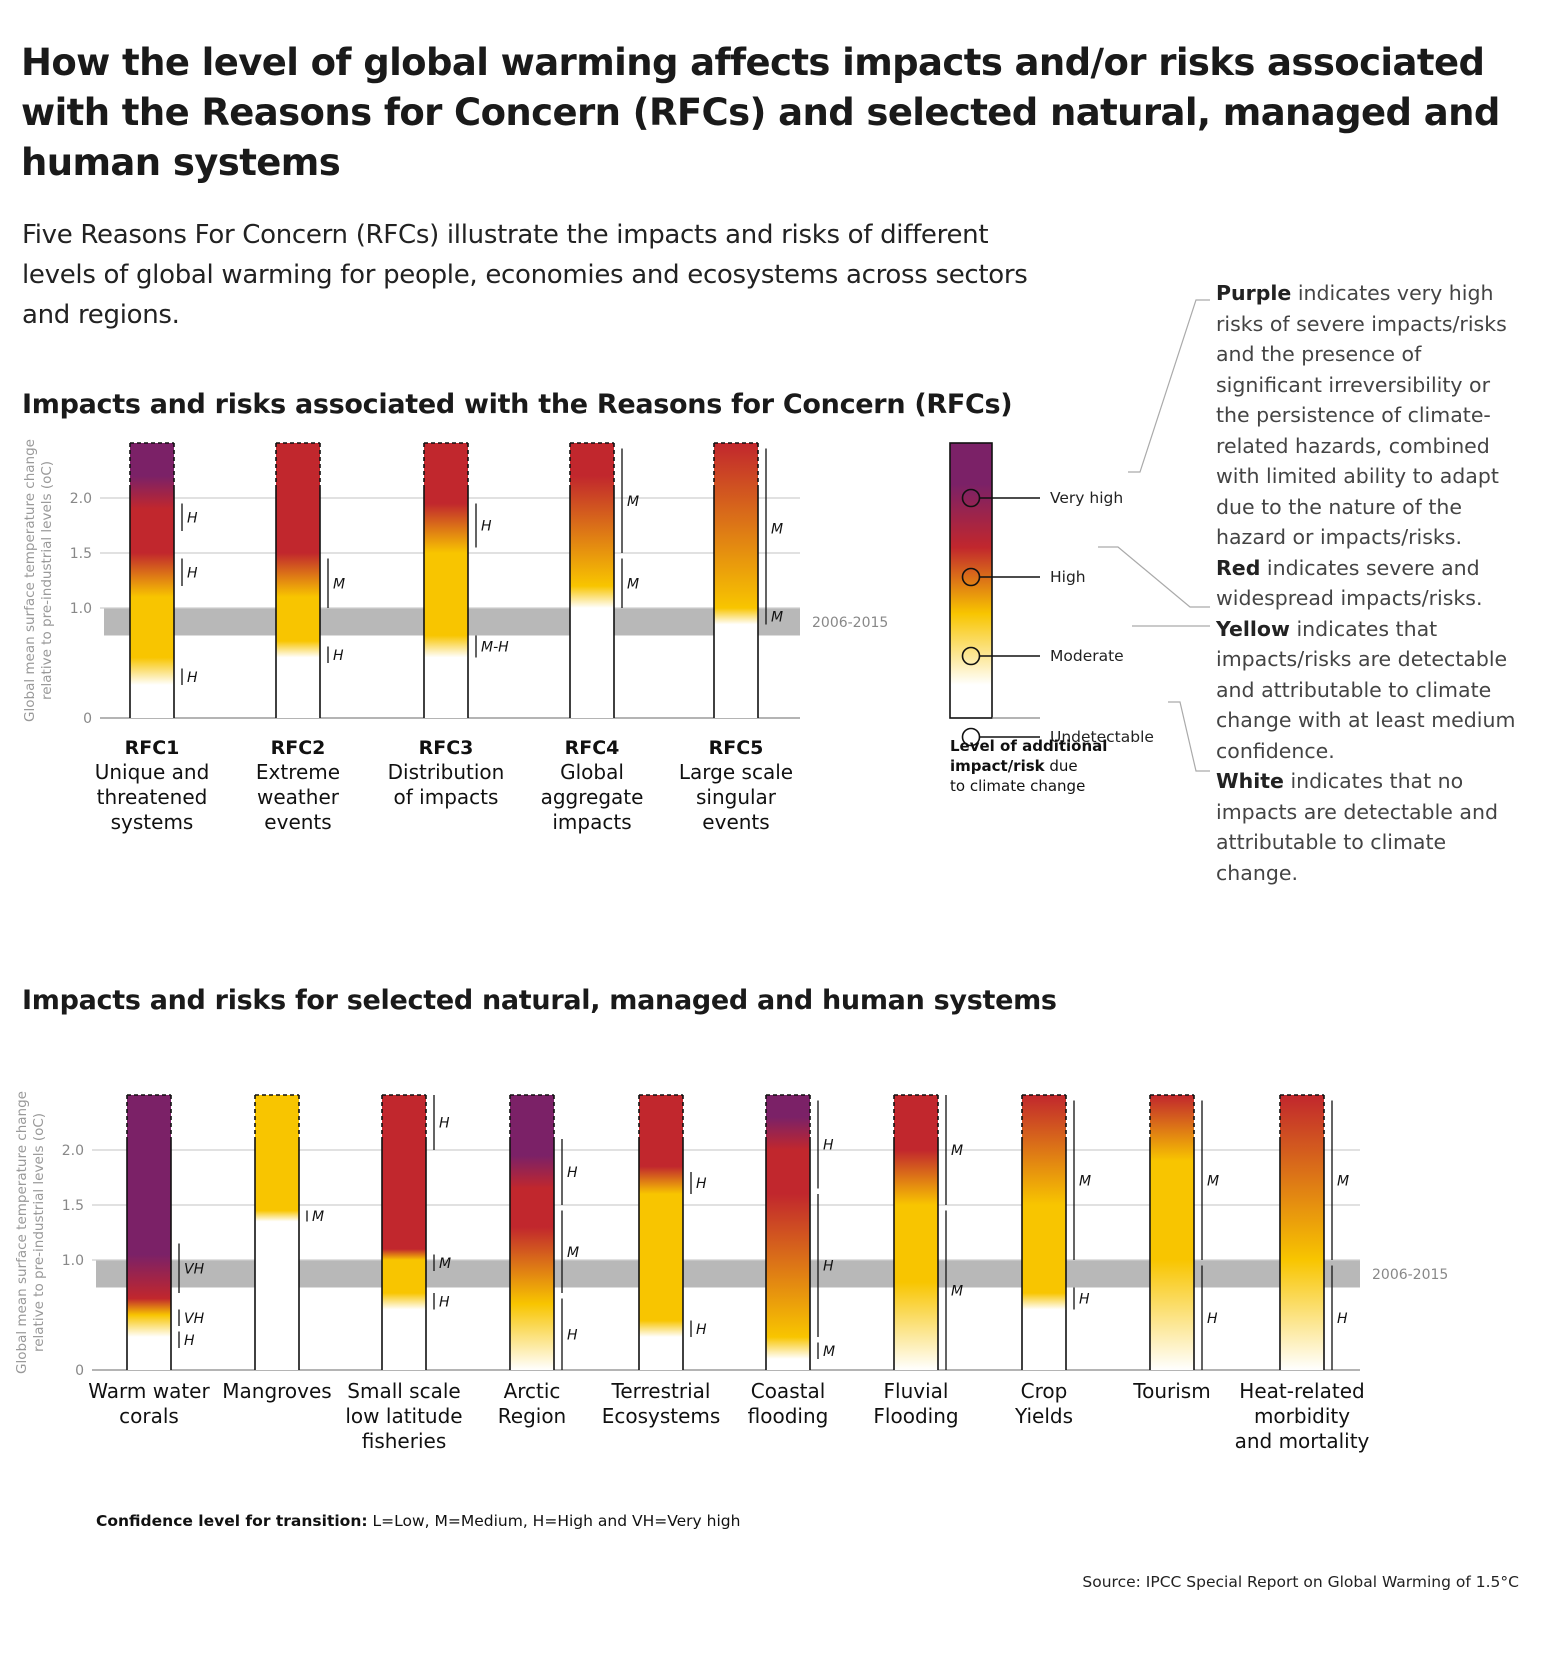 This screenshot has width=1543, height=1654. I want to click on category-label: Heat-related, so click(1301, 1391).